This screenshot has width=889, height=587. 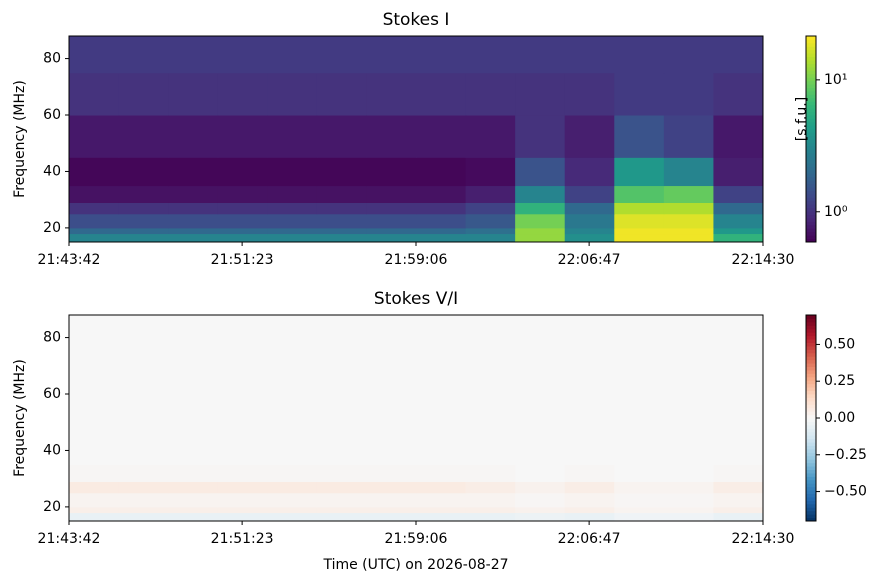 What do you see at coordinates (416, 539) in the screenshot?
I see `x-tick-label: 21:59:06` at bounding box center [416, 539].